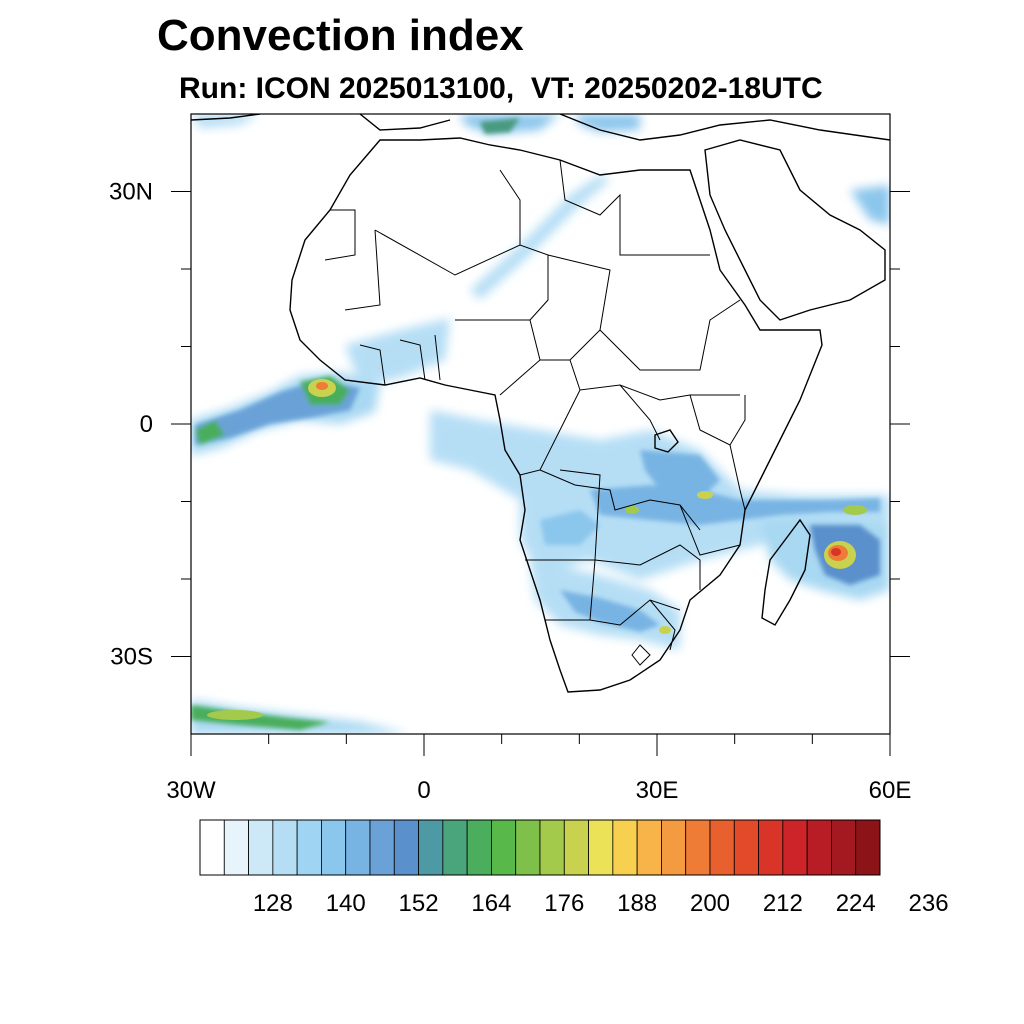  What do you see at coordinates (131, 657) in the screenshot?
I see `lat-tick-label: 30S` at bounding box center [131, 657].